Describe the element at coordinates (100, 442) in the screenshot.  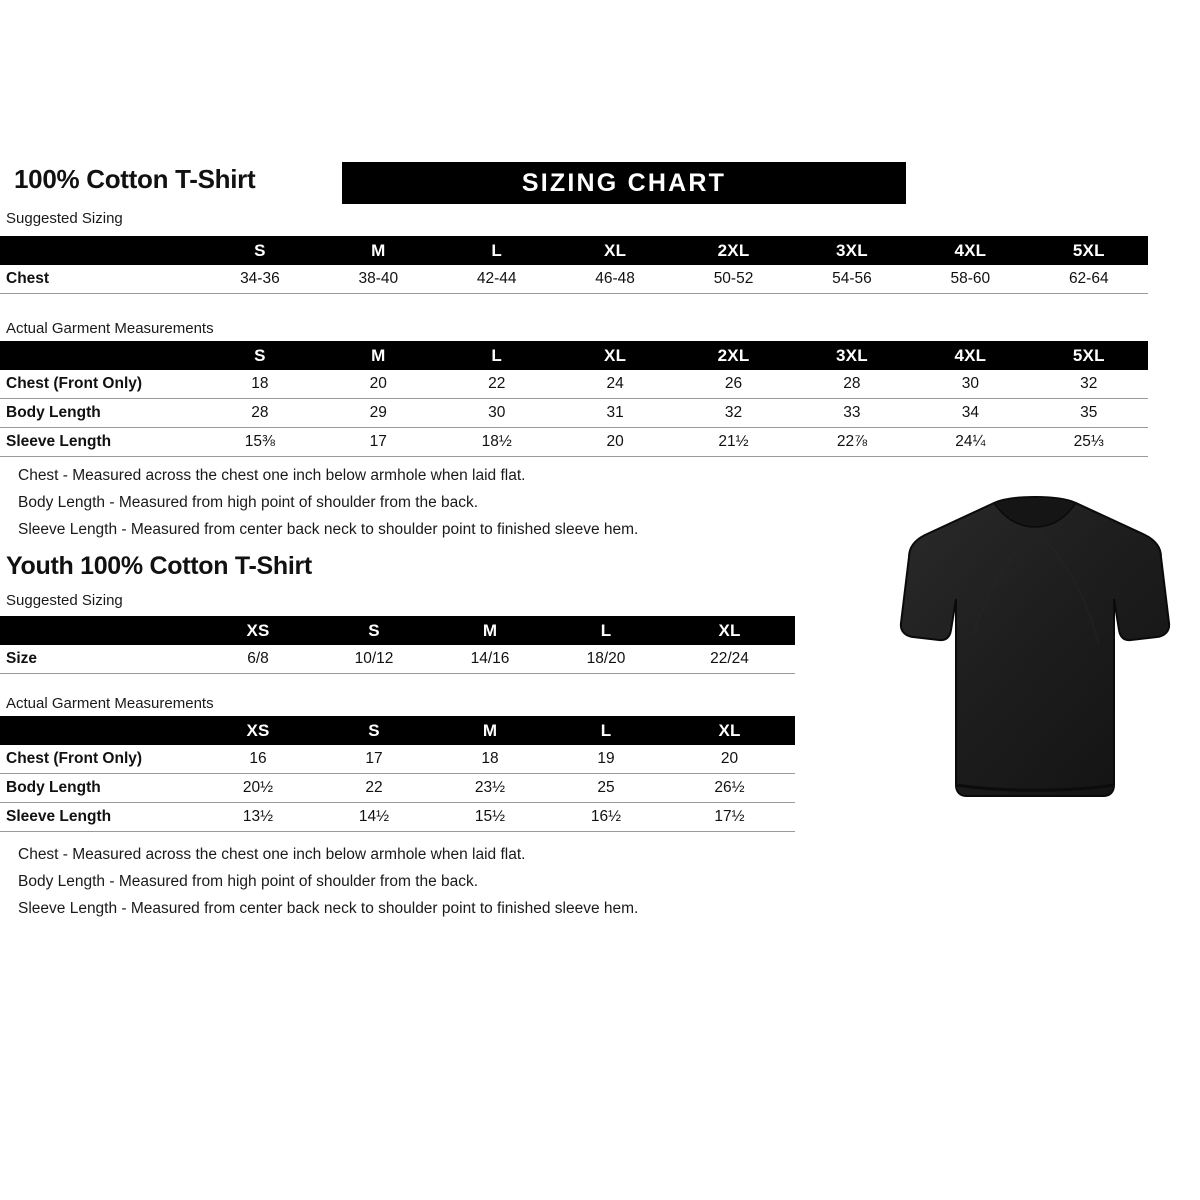
I see `adult-actual-row-label: Sleeve Length` at that location.